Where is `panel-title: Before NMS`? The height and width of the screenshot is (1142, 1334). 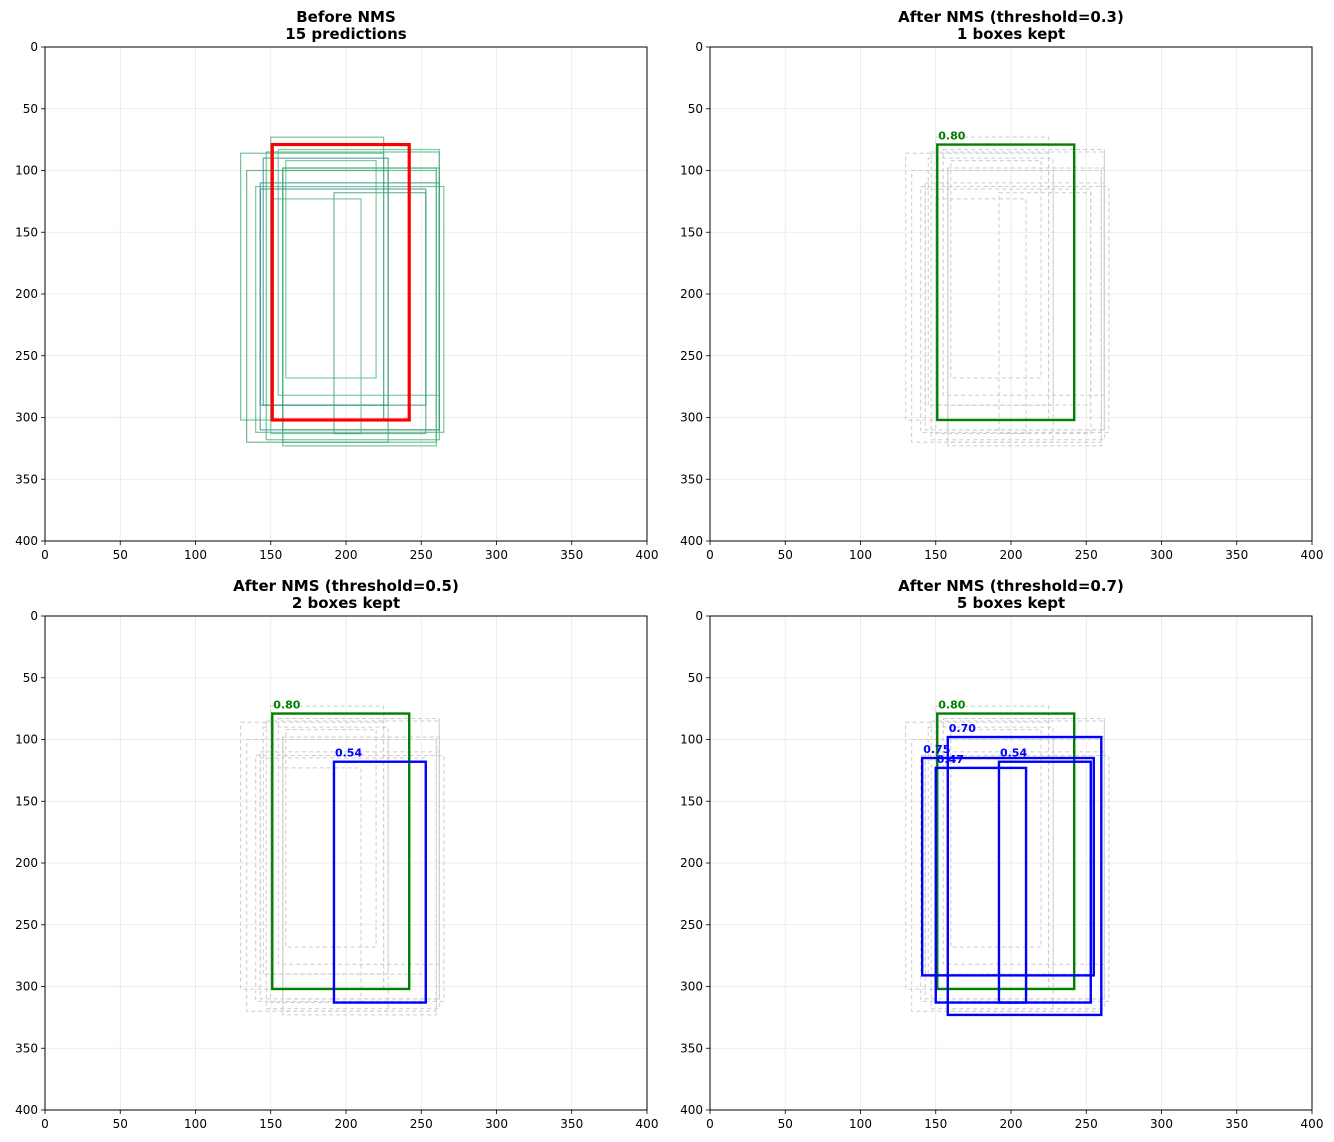 panel-title: Before NMS is located at coordinates (346, 17).